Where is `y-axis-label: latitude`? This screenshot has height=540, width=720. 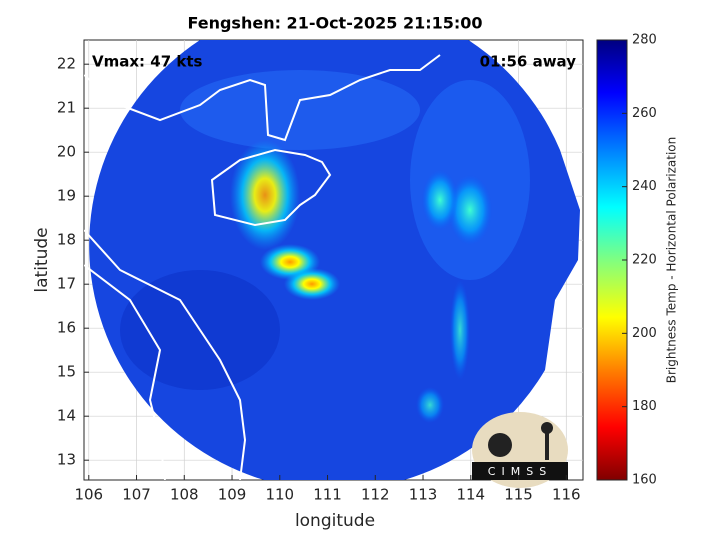
y-axis-label: latitude is located at coordinates (42, 259).